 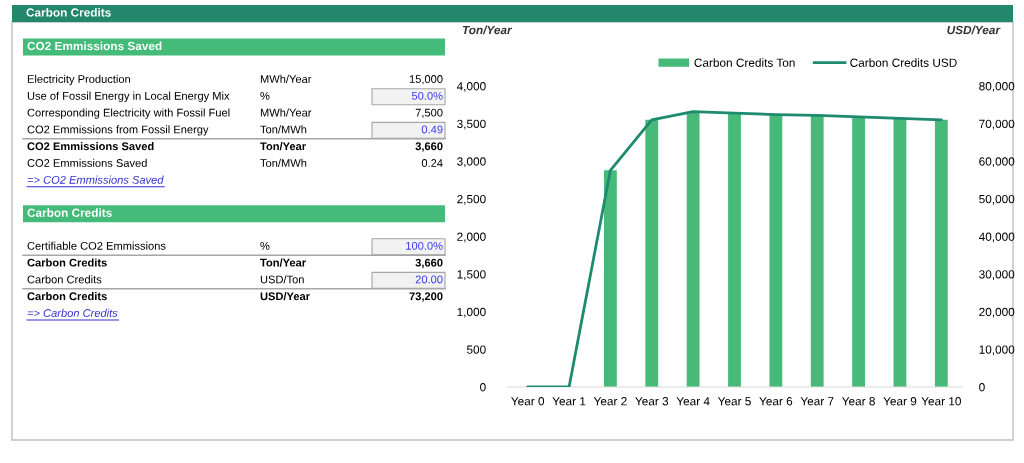 I want to click on y2-tick-label: 80,000, so click(x=997, y=87).